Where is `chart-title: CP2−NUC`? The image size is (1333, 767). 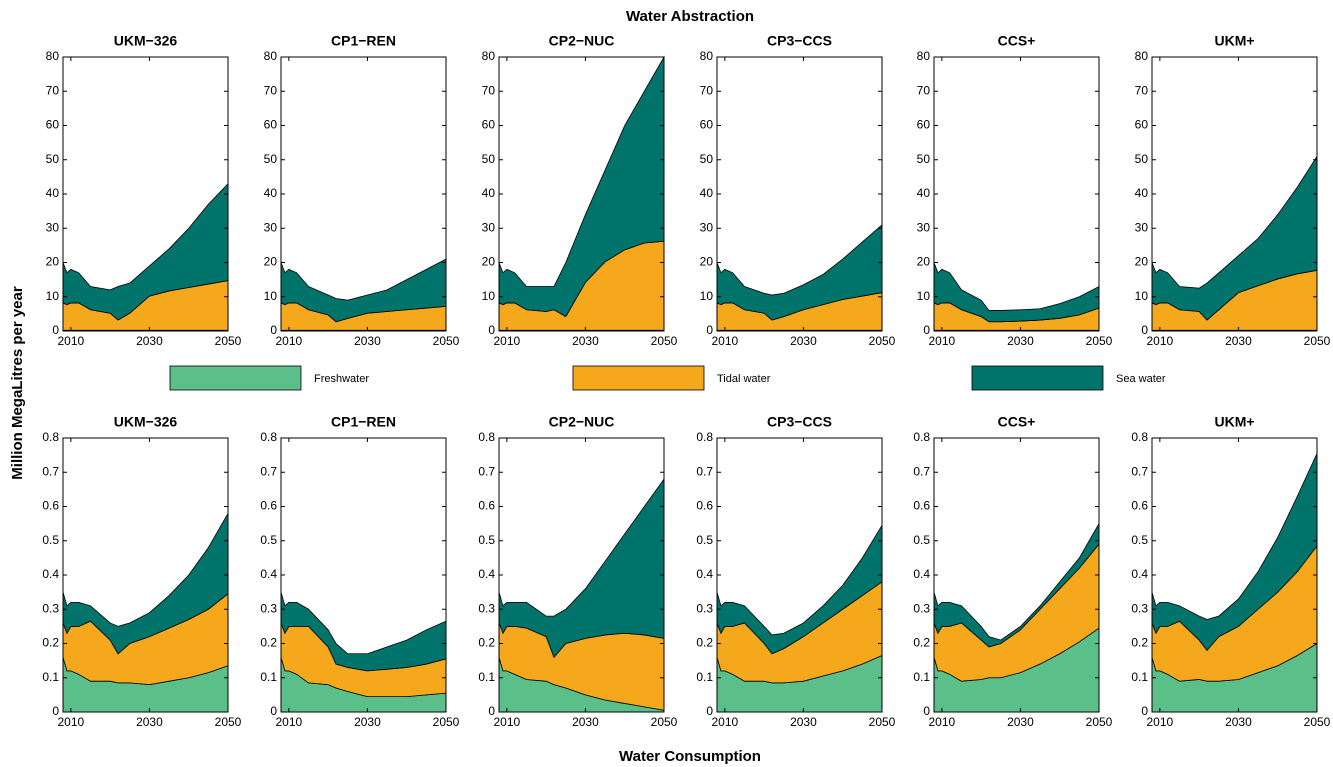
chart-title: CP2−NUC is located at coordinates (582, 422).